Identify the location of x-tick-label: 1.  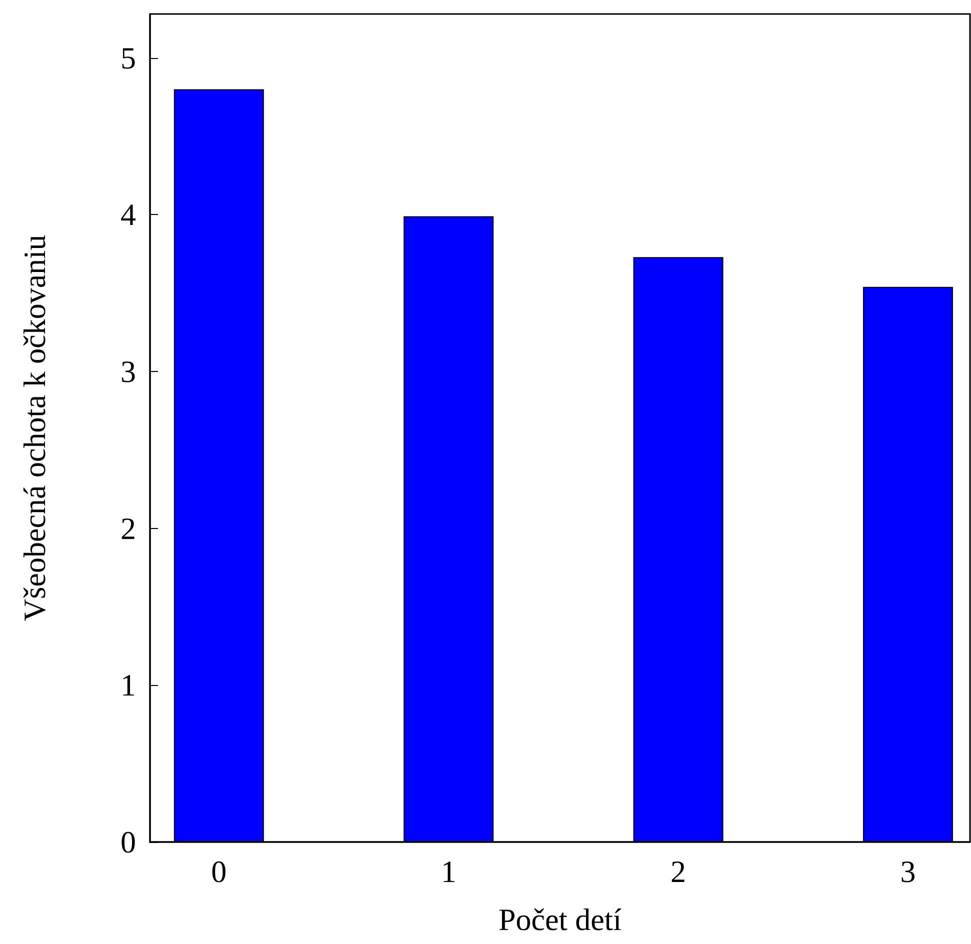
(448, 871).